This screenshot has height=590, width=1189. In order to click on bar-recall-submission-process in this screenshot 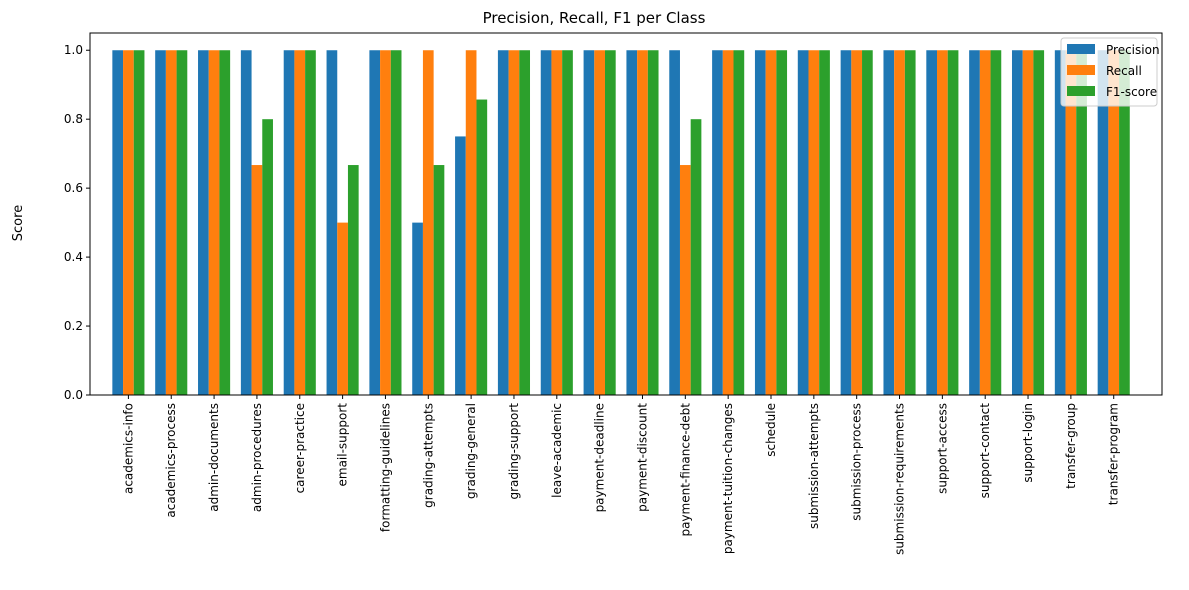, I will do `click(857, 223)`.